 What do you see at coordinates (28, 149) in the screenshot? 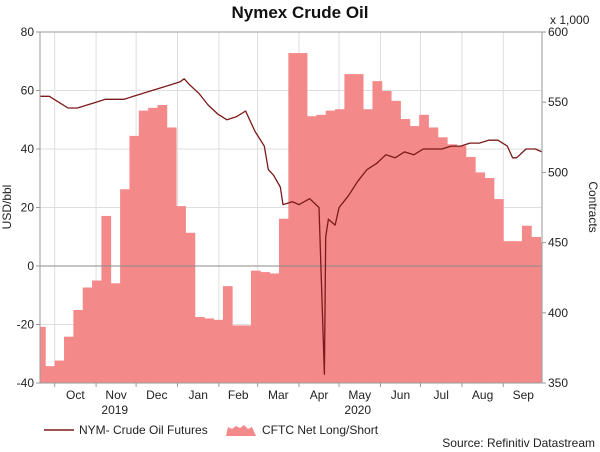
I see `left-tick-label: 40` at bounding box center [28, 149].